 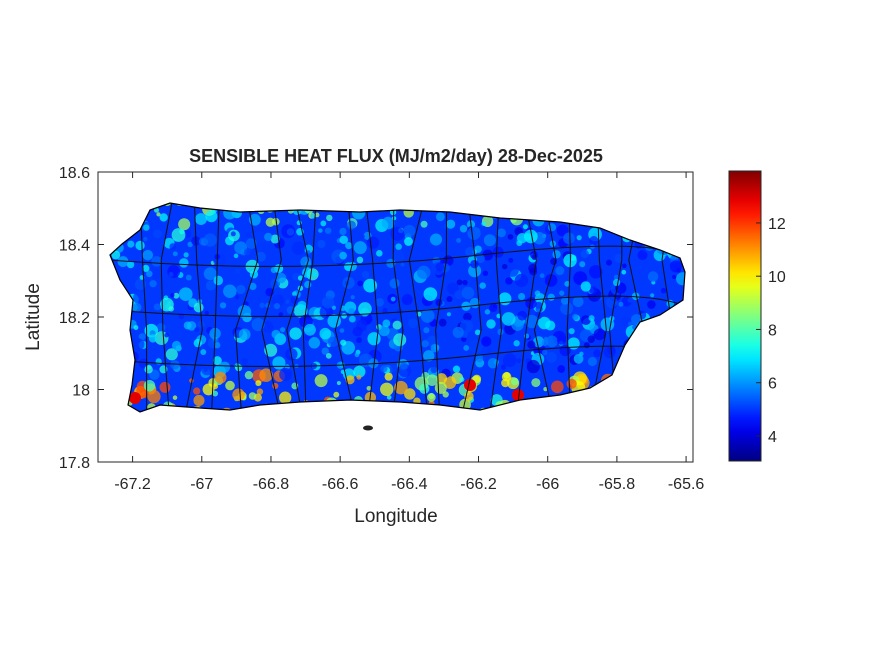 What do you see at coordinates (271, 484) in the screenshot?
I see `x-tick-label: -66.8` at bounding box center [271, 484].